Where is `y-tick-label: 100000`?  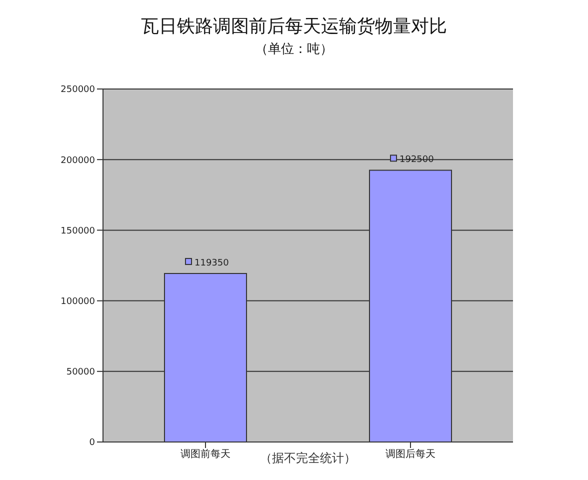 y-tick-label: 100000 is located at coordinates (78, 301).